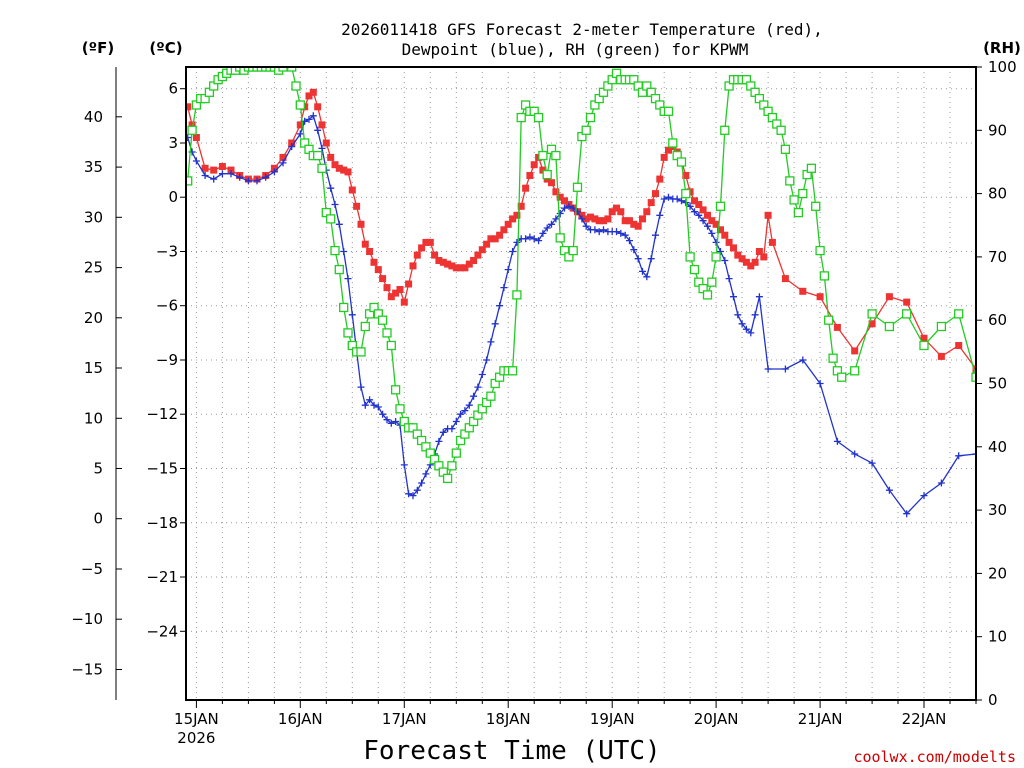 This screenshot has width=1024, height=768. What do you see at coordinates (87, 670) in the screenshot?
I see `fahrenheit-tick-label: −15` at bounding box center [87, 670].